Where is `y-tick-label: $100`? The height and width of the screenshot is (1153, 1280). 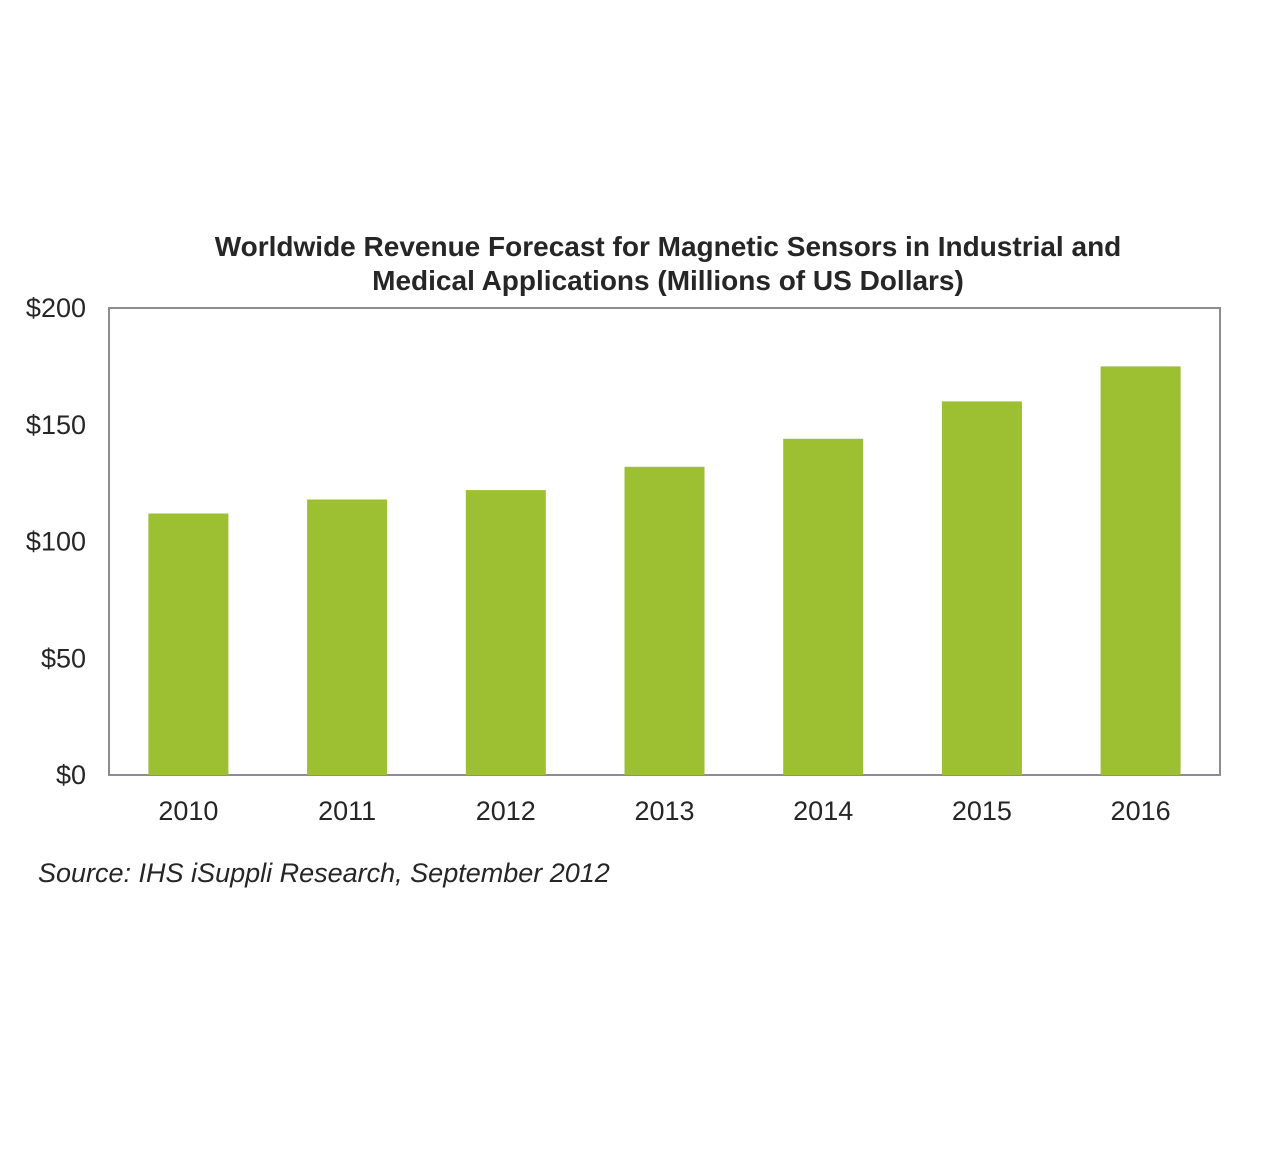
y-tick-label: $100 is located at coordinates (56, 542).